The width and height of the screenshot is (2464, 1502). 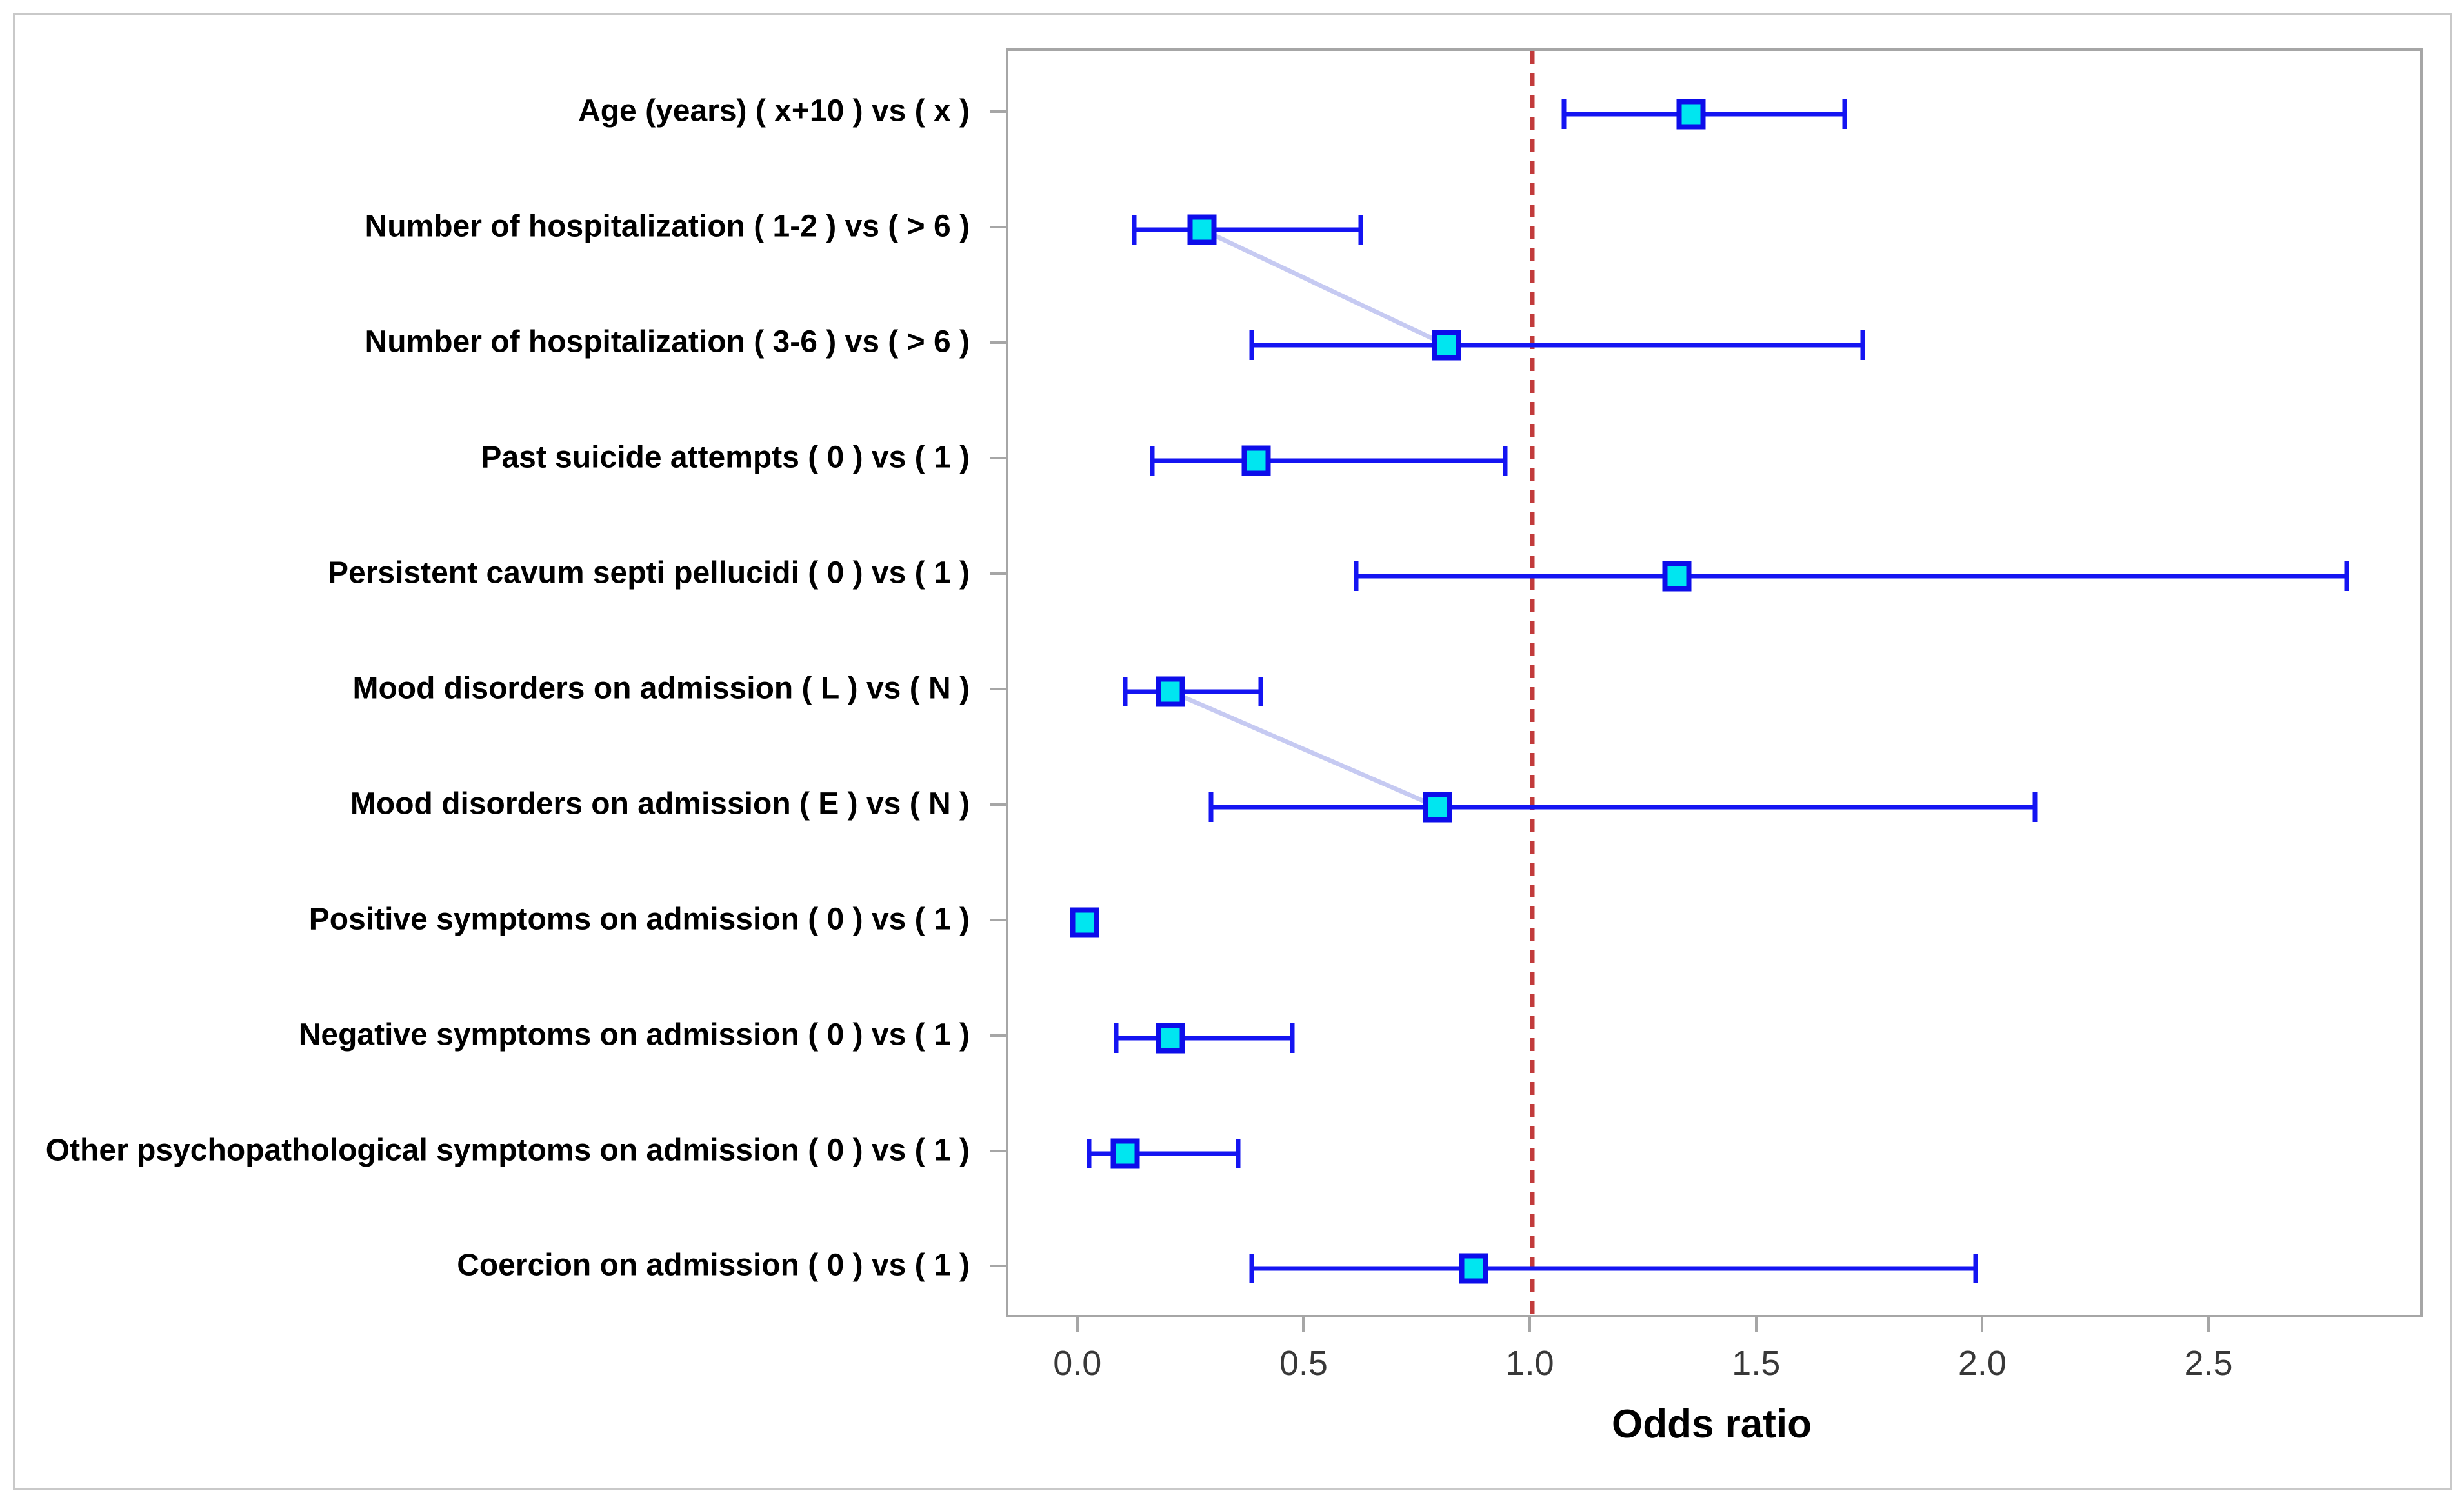 I want to click on connector-lines-layer, so click(x=1308, y=518).